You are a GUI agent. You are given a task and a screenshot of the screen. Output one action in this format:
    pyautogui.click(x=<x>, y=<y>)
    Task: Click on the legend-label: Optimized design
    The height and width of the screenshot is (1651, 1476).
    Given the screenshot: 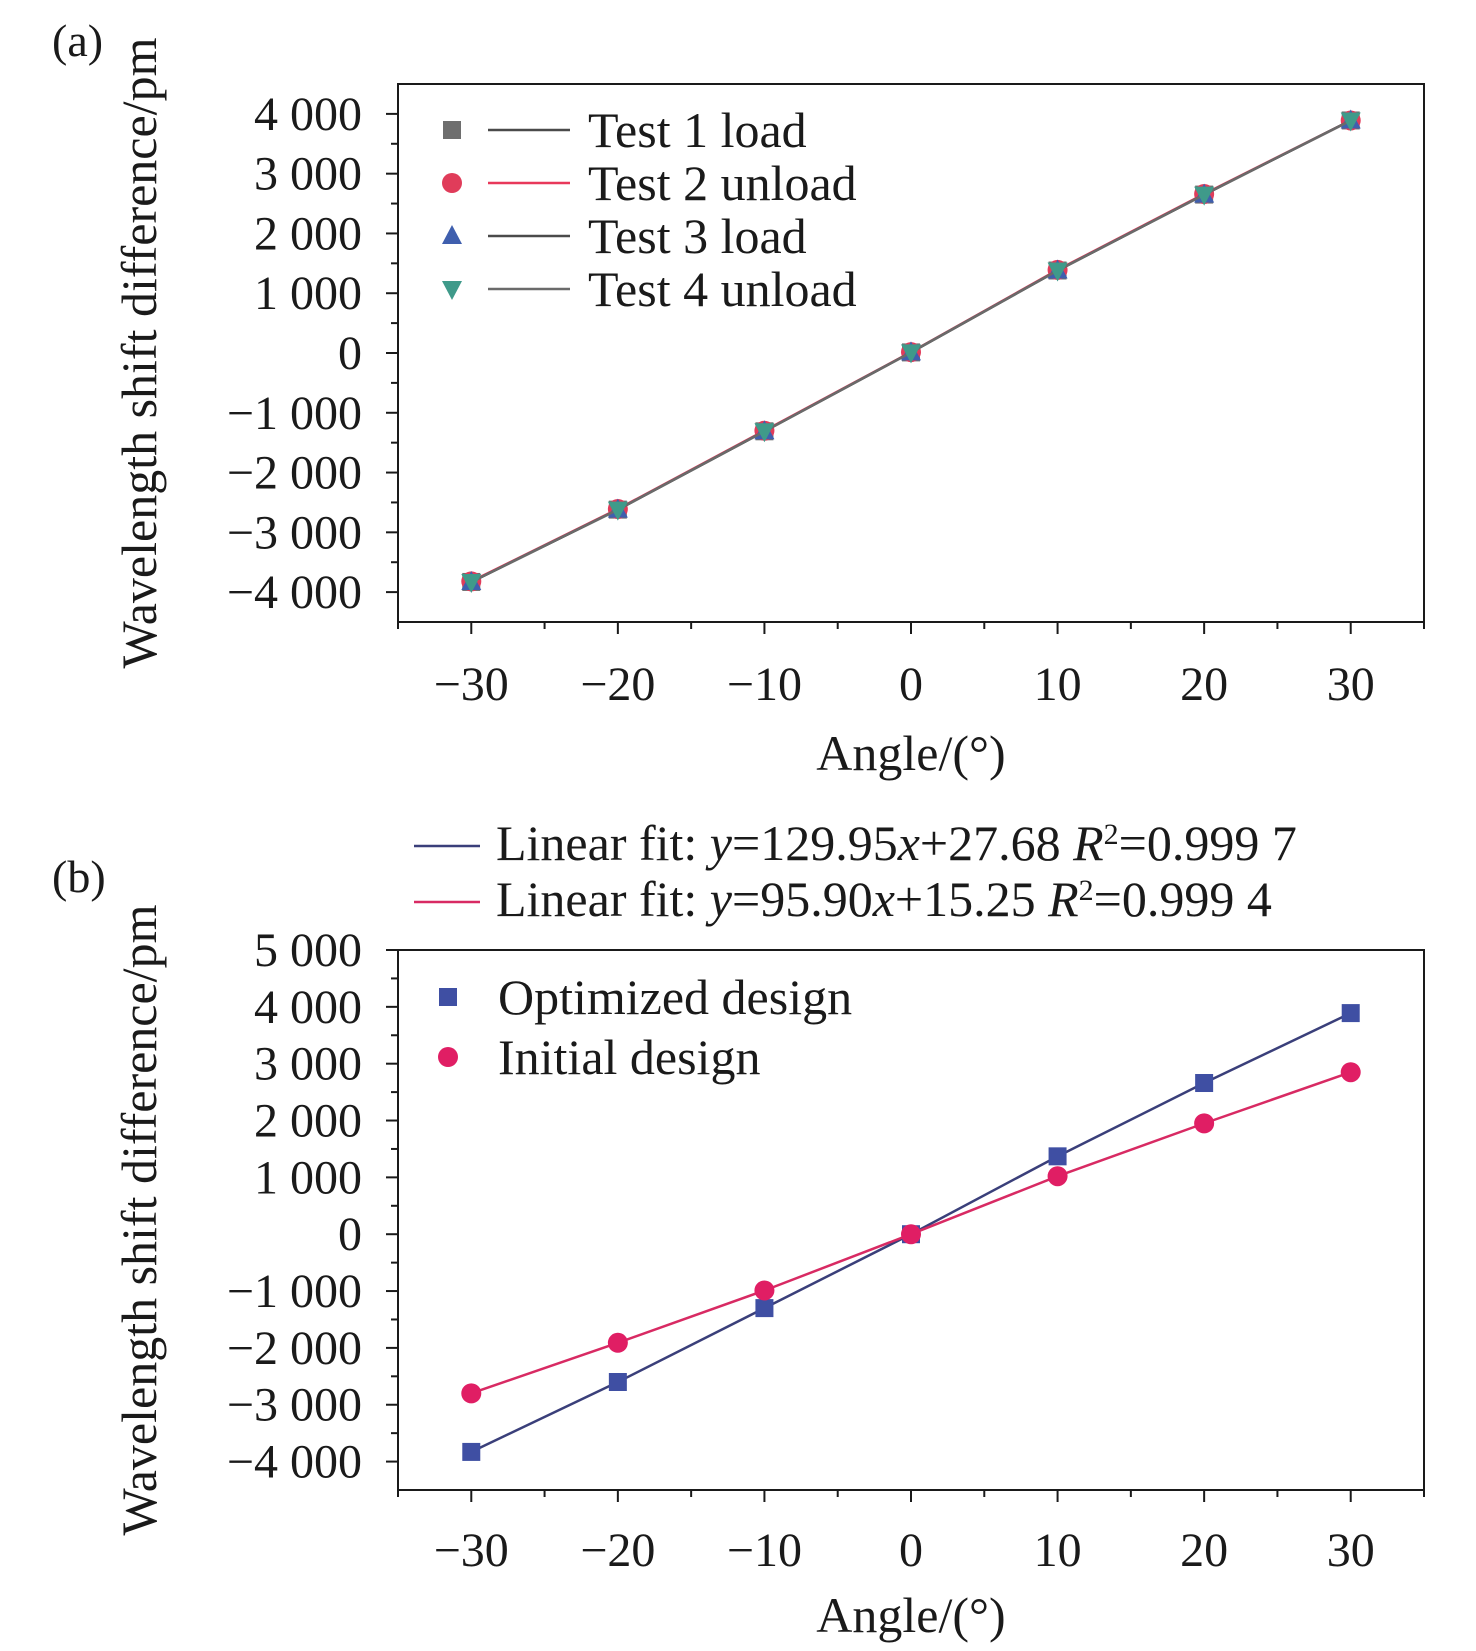 What is the action you would take?
    pyautogui.click(x=675, y=997)
    